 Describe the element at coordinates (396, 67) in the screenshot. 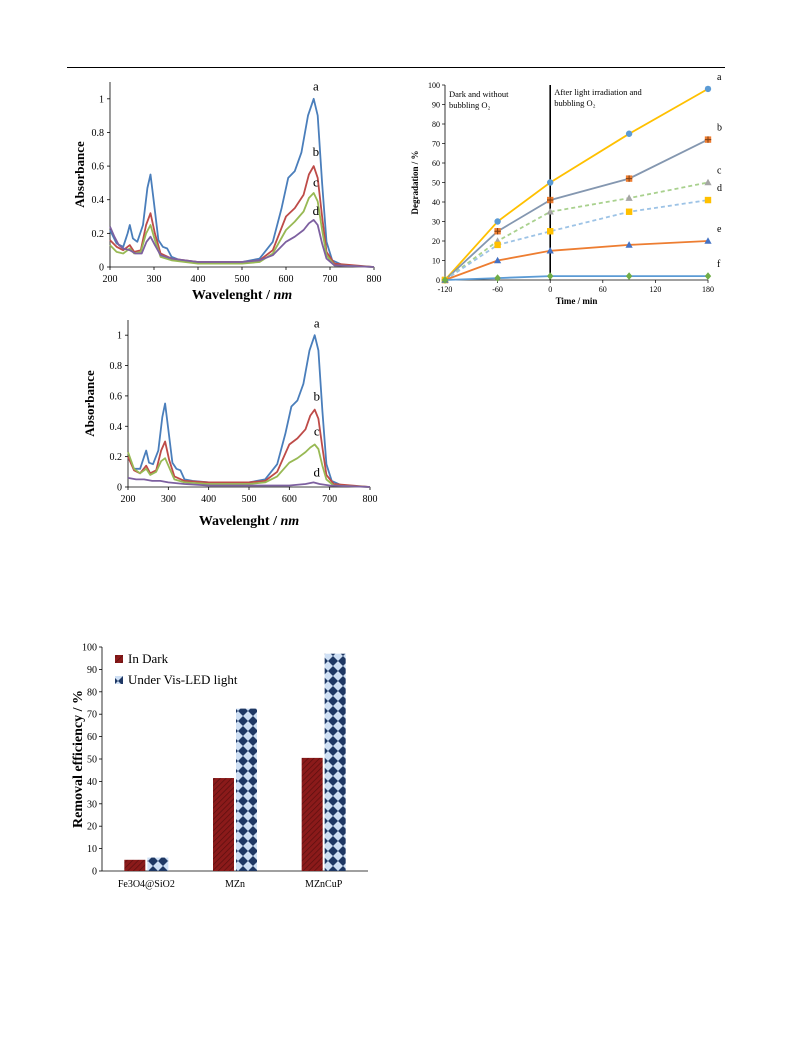

I see `header-rule` at that location.